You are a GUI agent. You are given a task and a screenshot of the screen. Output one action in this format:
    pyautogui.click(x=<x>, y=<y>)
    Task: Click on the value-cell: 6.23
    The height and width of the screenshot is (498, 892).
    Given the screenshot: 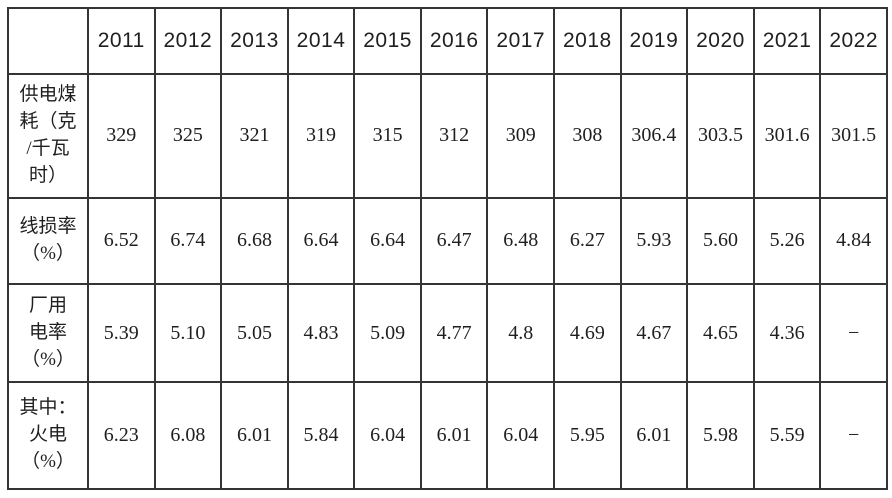 What is the action you would take?
    pyautogui.click(x=121, y=435)
    